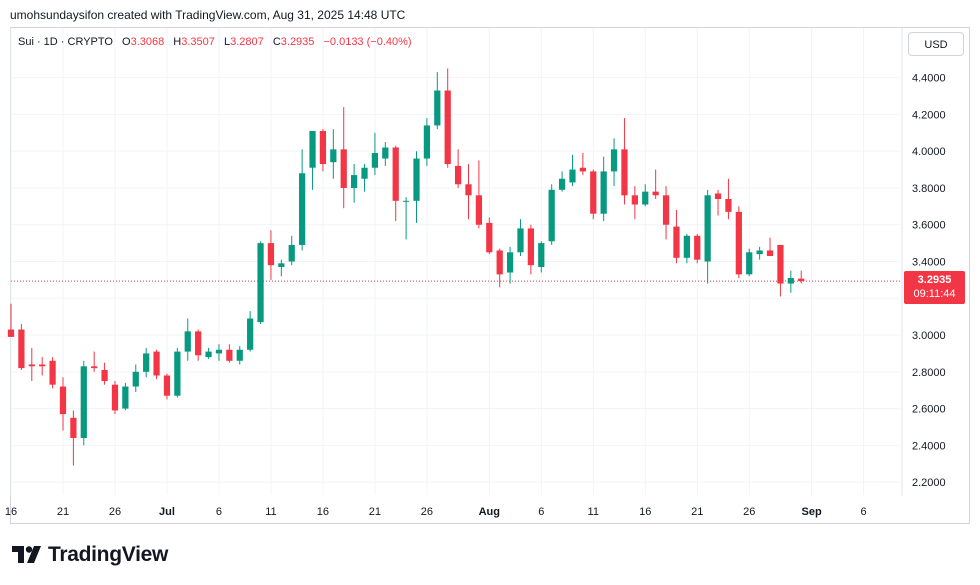 The image size is (980, 585). I want to click on open-value: 3.3068, so click(147, 42).